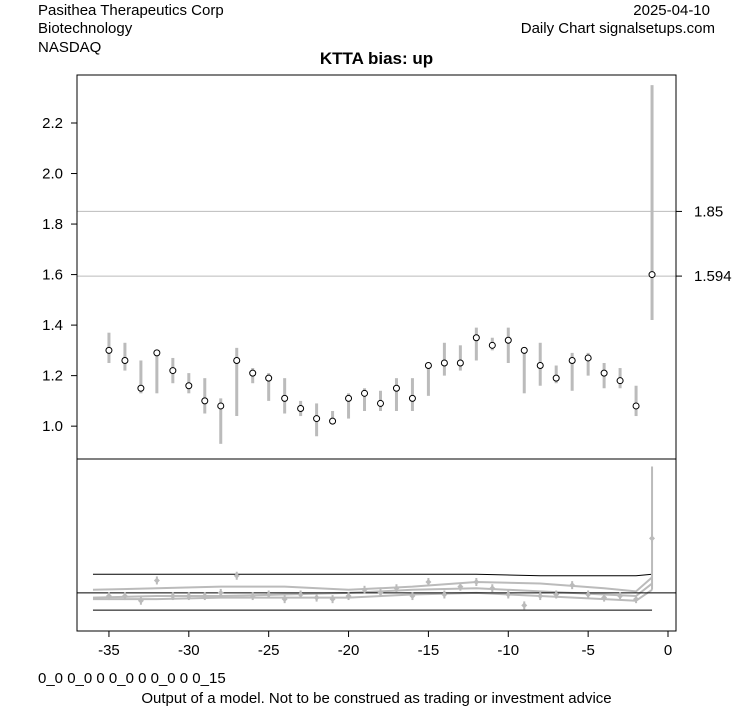 The height and width of the screenshot is (708, 753). Describe the element at coordinates (52, 426) in the screenshot. I see `y-tick-label-0: 1.0` at that location.